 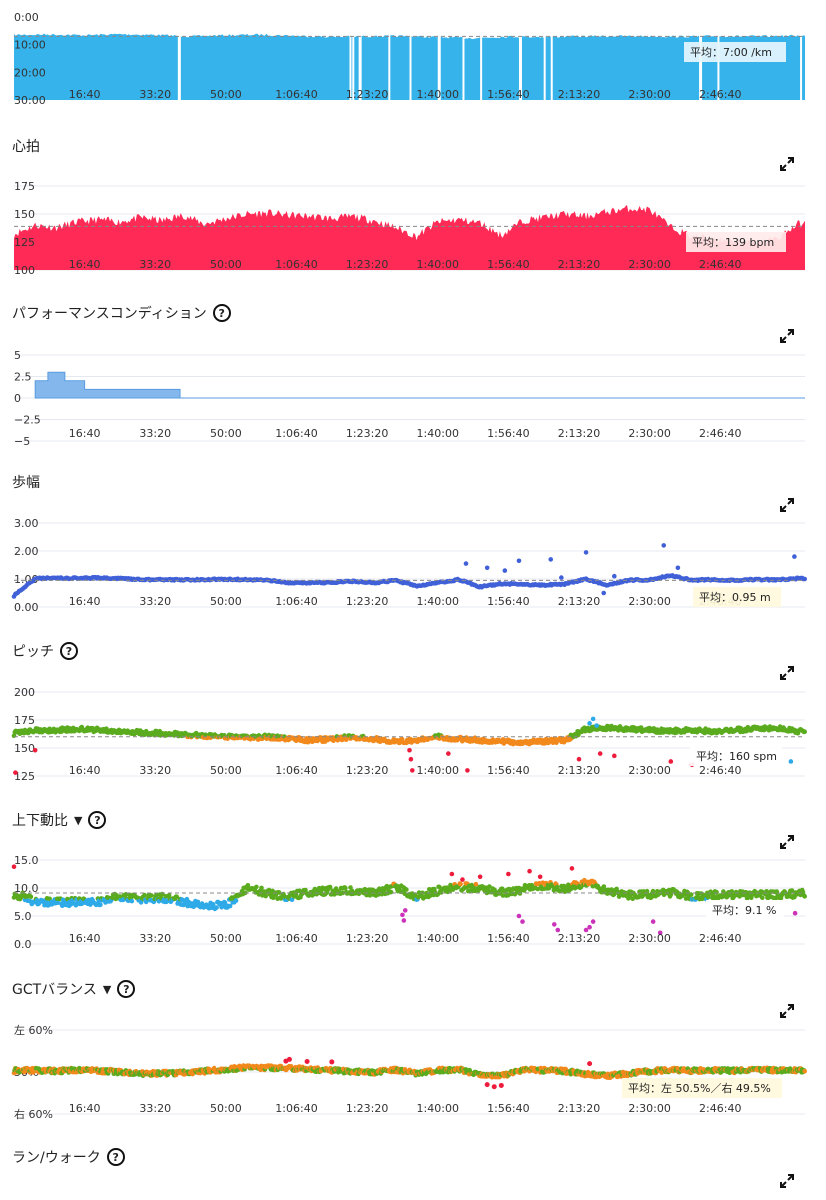 I want to click on gct-title-text: GCTバランス, so click(x=54, y=990).